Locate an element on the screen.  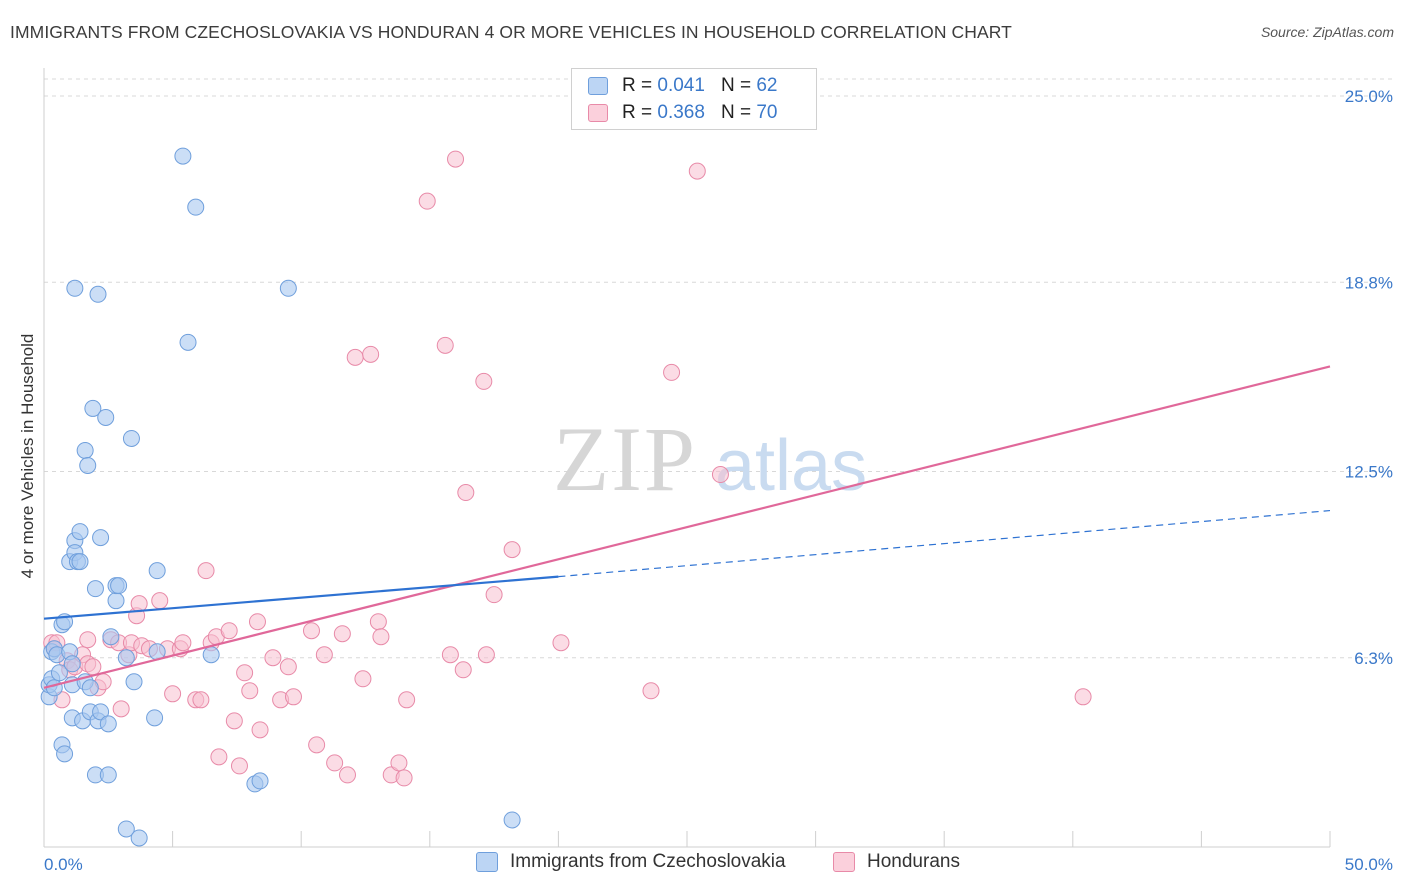
legend-item-czechoslovakia: Immigrants from Czechoslovakia is located at coordinates (631, 862).